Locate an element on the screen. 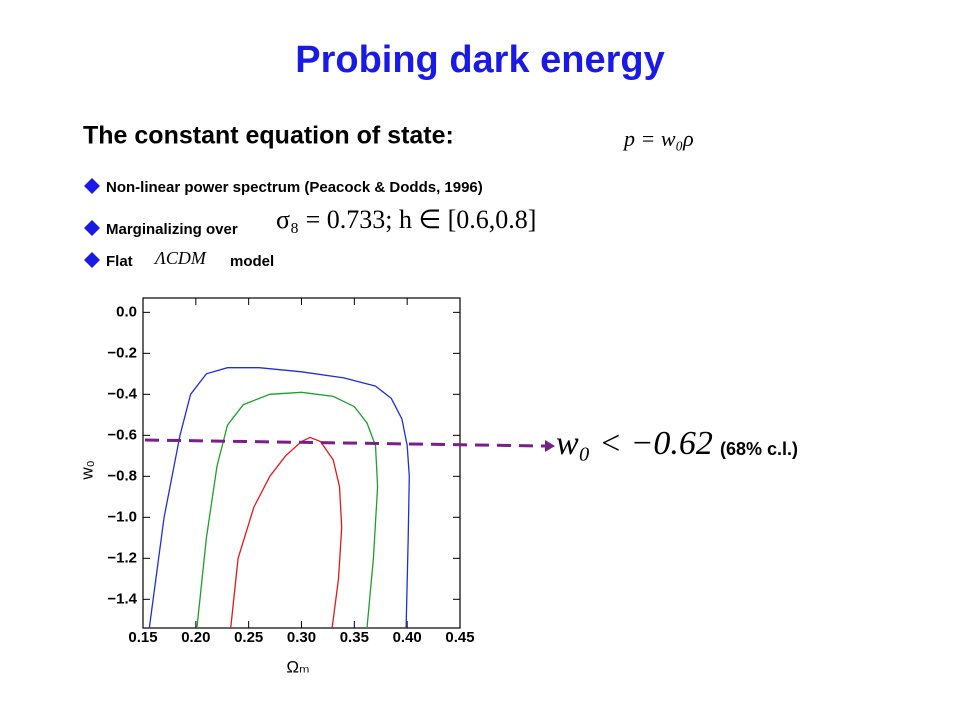 The image size is (960, 720). bullet-text: Flat is located at coordinates (119, 261).